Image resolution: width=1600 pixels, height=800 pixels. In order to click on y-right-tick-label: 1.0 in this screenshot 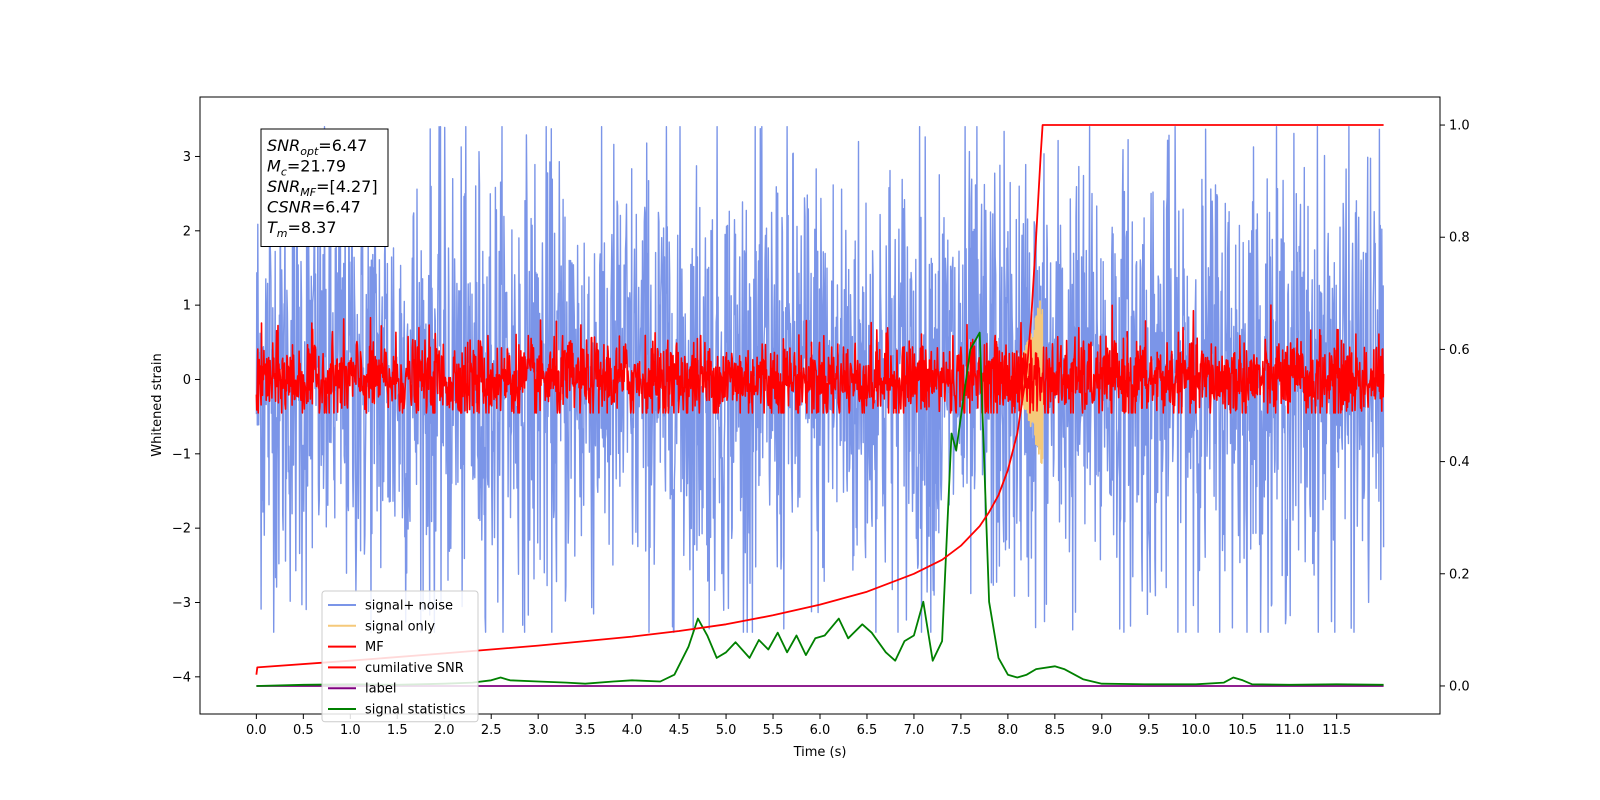, I will do `click(1459, 126)`.